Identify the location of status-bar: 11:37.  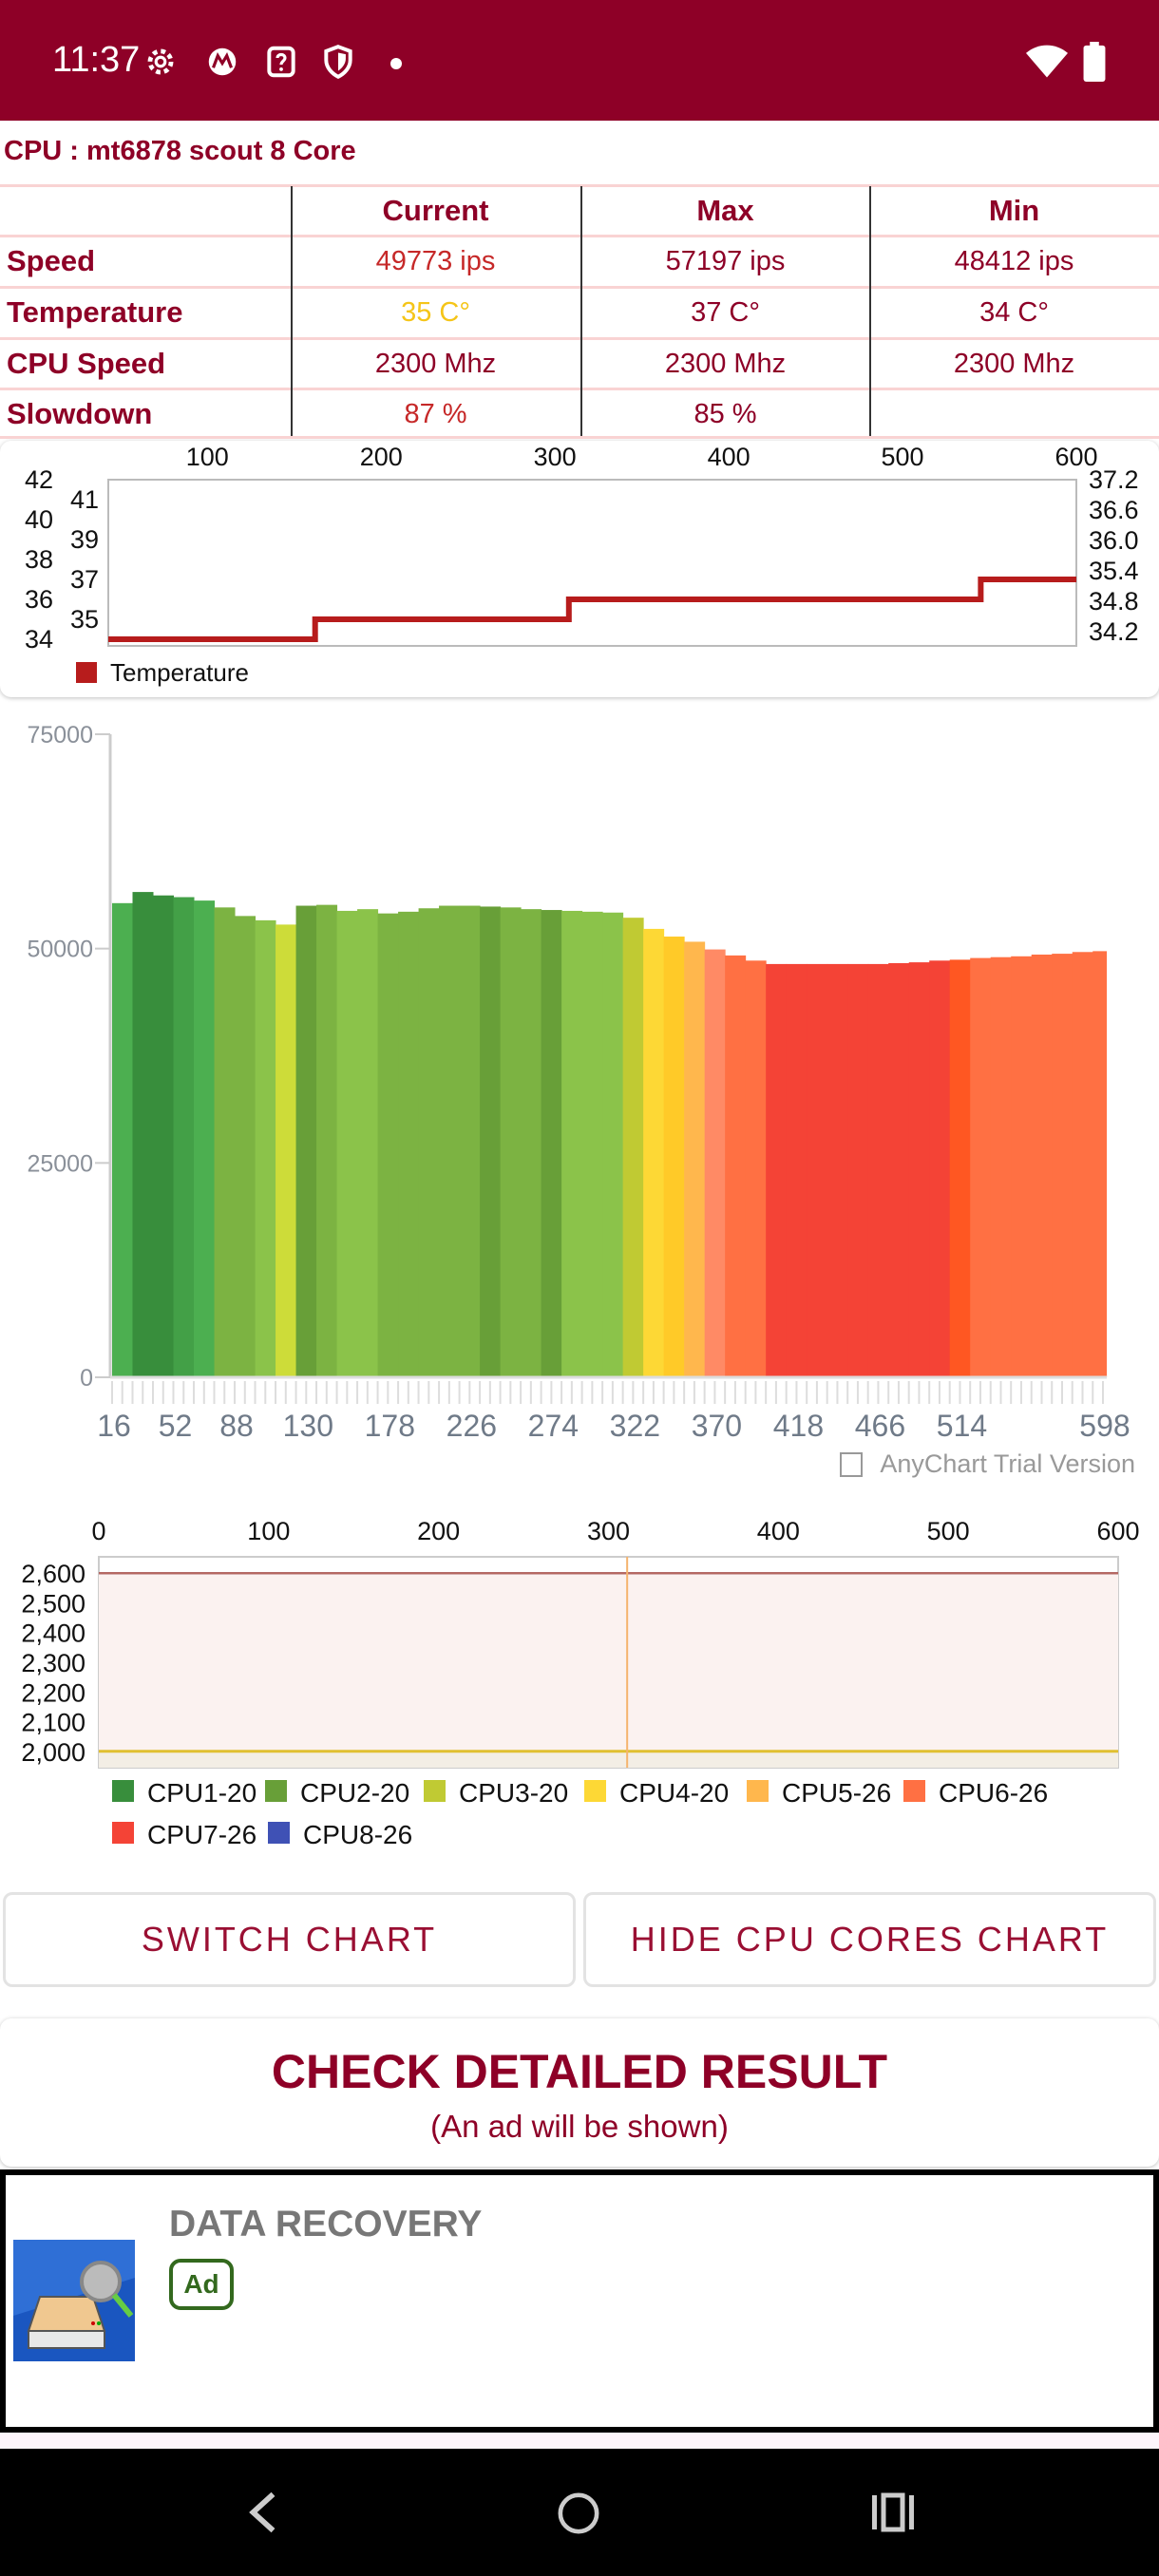
(579, 60).